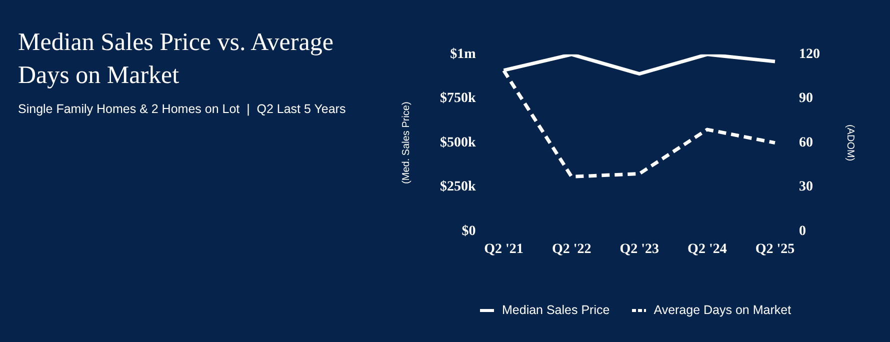 This screenshot has width=890, height=342. I want to click on y2-tick-label: 120, so click(809, 54).